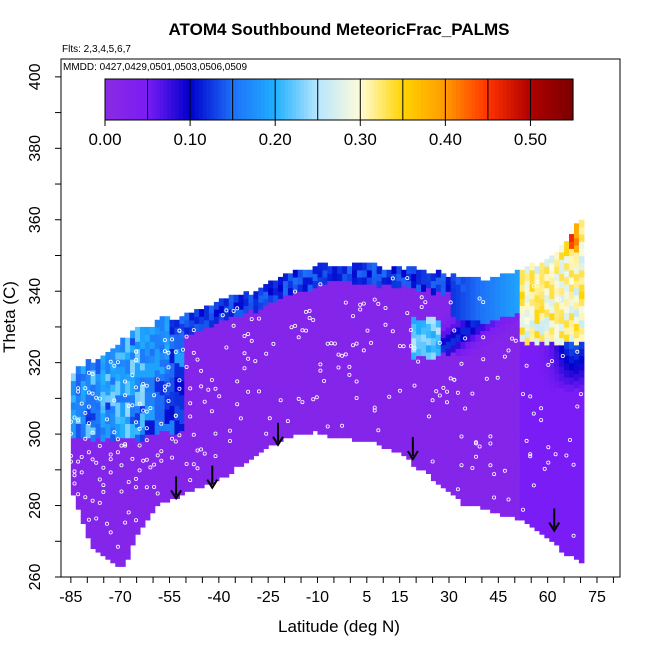 The height and width of the screenshot is (650, 650). Describe the element at coordinates (104, 139) in the screenshot. I see `colorbar-tick-label: 0.00` at that location.